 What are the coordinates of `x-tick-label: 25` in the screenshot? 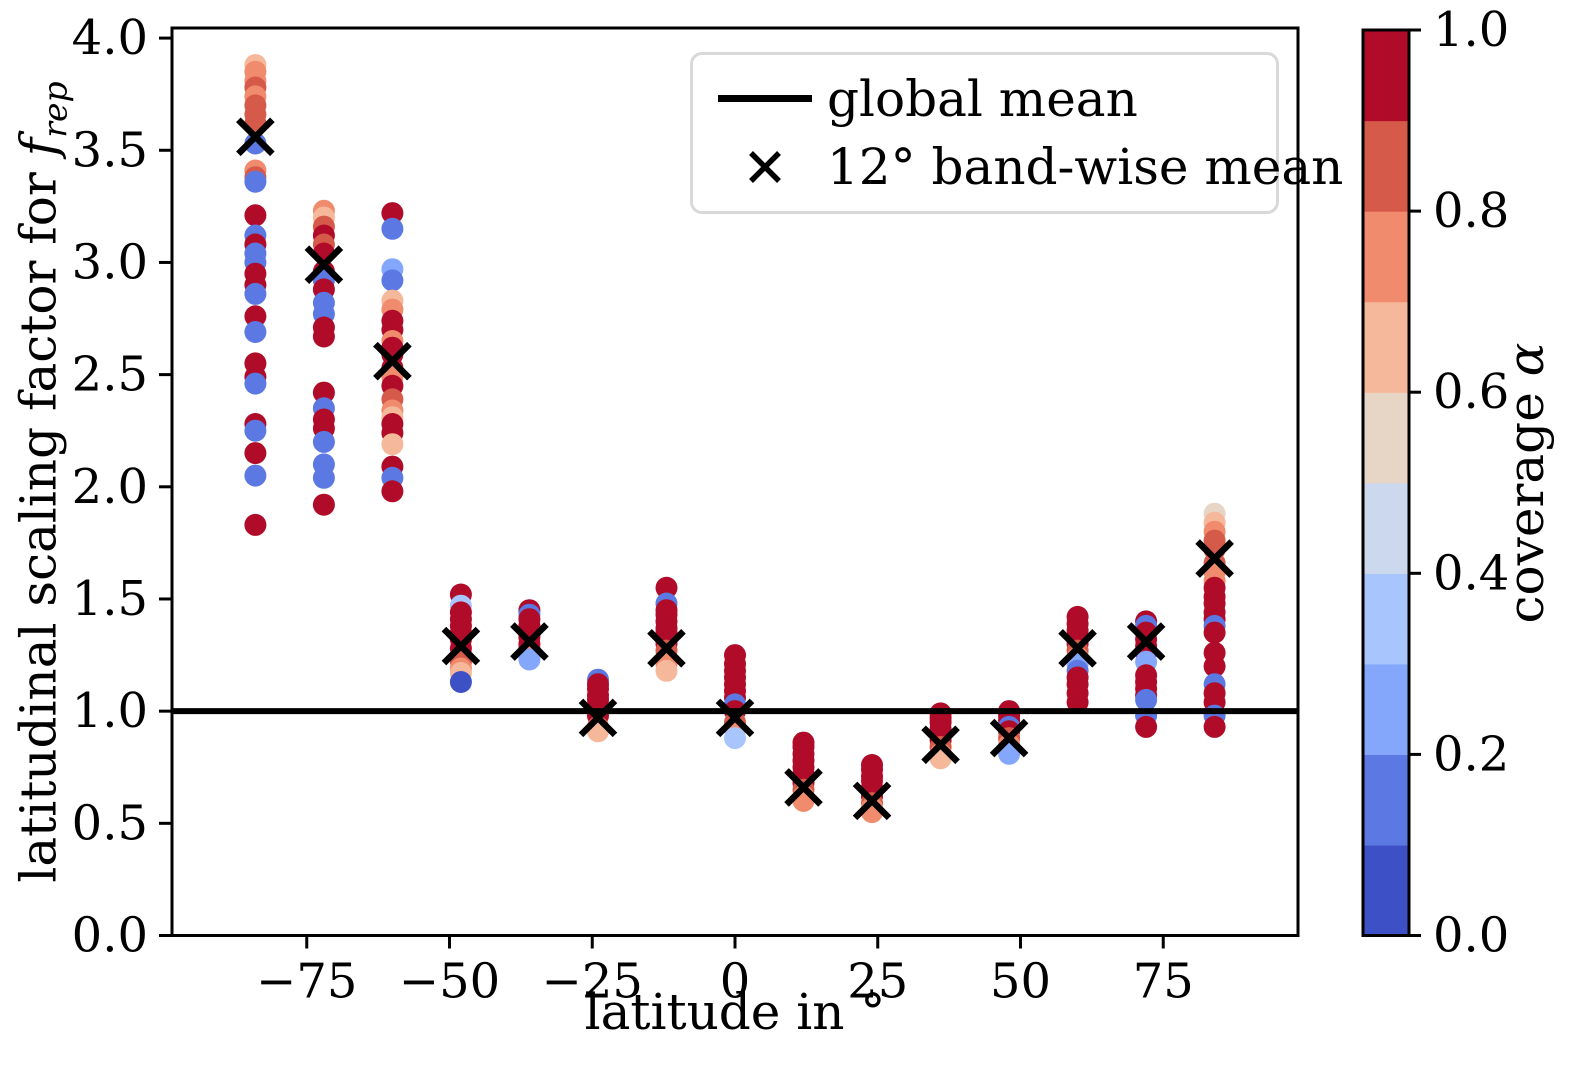 It's located at (877, 982).